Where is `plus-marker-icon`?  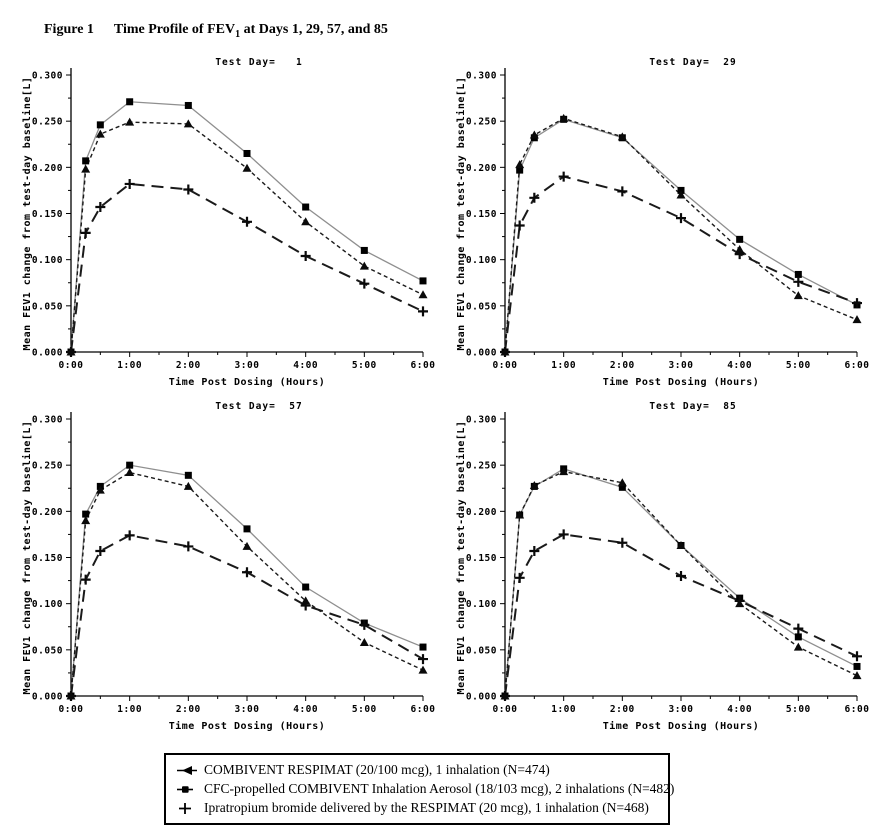 plus-marker-icon is located at coordinates (185, 808).